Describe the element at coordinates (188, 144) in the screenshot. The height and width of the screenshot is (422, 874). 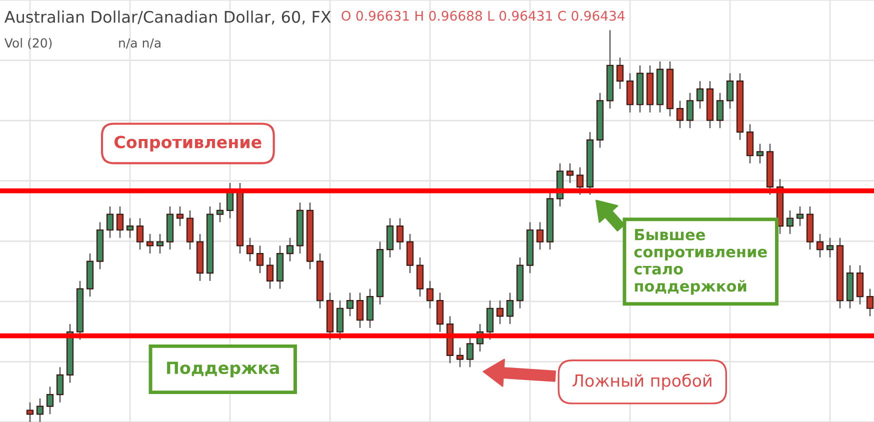
I see `annotation: Сопротивление` at that location.